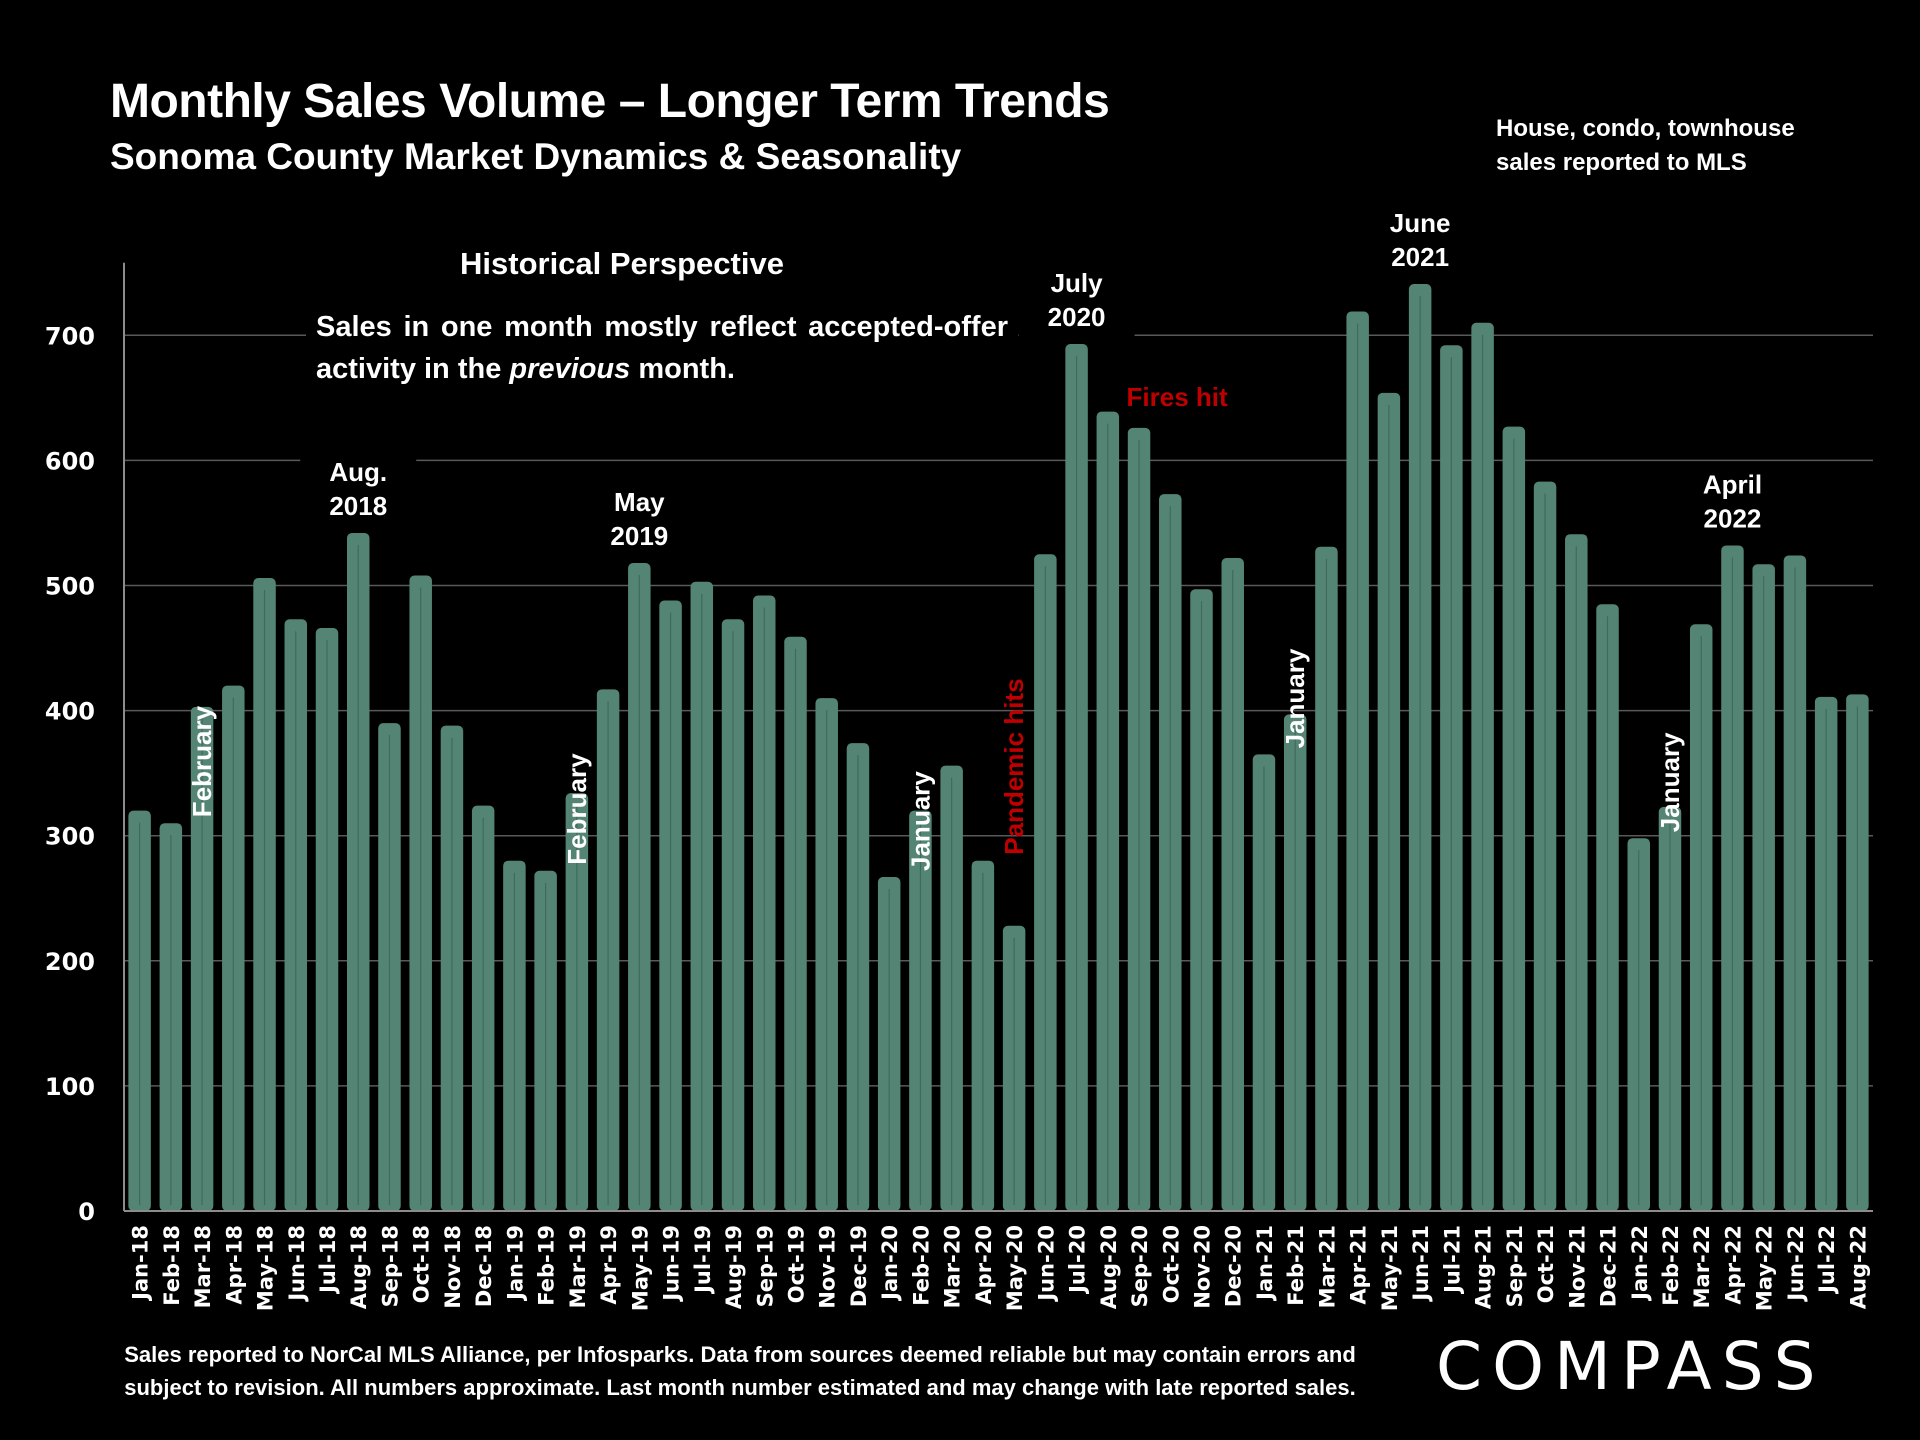 The height and width of the screenshot is (1440, 1920). What do you see at coordinates (422, 1264) in the screenshot?
I see `x-tick-label: Oct-18` at bounding box center [422, 1264].